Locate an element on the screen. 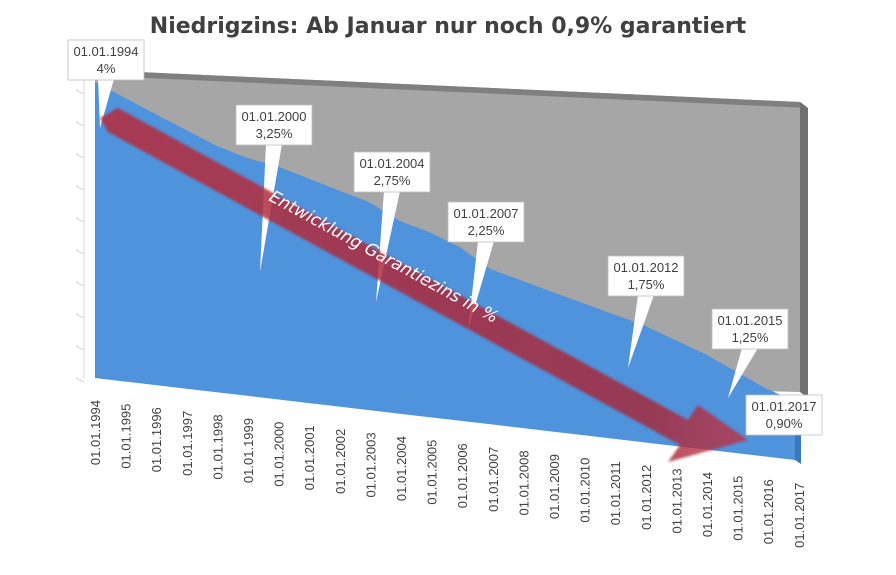 The image size is (896, 575). x-tick-label: 01.01.2001 is located at coordinates (309, 457).